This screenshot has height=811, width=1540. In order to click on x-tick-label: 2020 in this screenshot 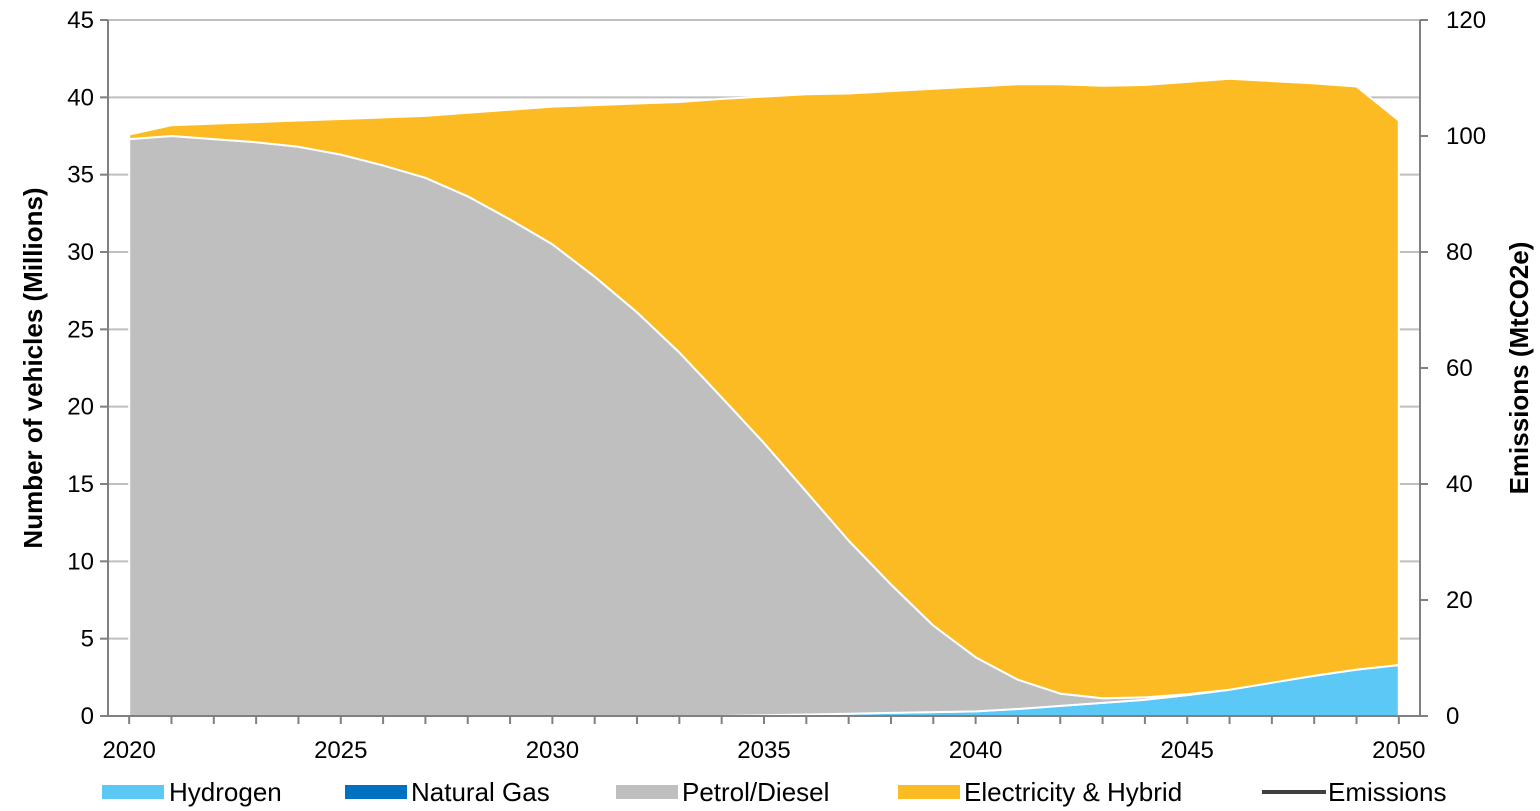, I will do `click(128, 750)`.